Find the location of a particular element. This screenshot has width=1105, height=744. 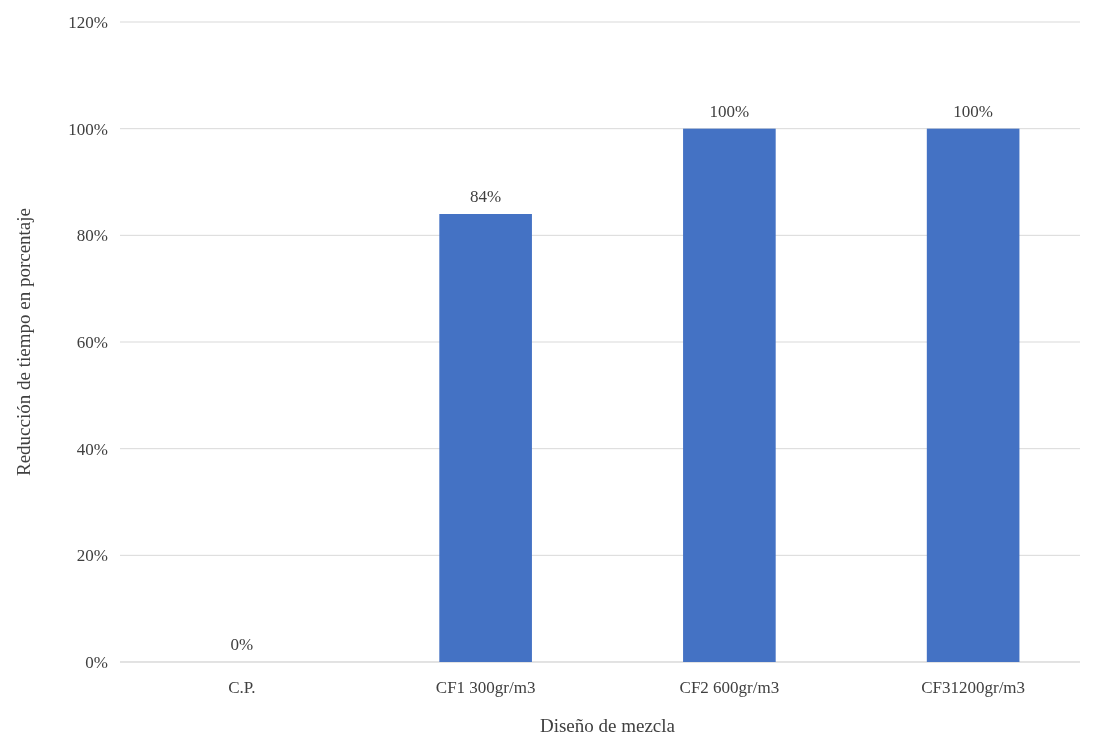

data-label: 84% is located at coordinates (486, 196).